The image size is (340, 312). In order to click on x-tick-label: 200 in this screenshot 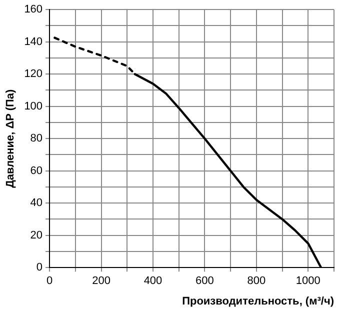, I will do `click(101, 281)`.